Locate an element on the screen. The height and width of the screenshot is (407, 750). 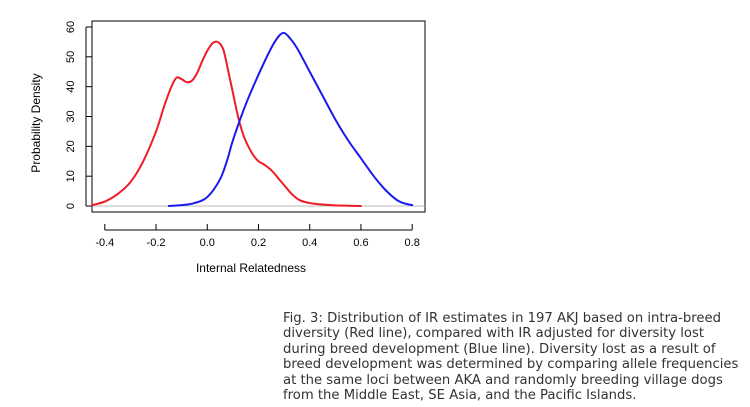
series-line-blue is located at coordinates (290, 119).